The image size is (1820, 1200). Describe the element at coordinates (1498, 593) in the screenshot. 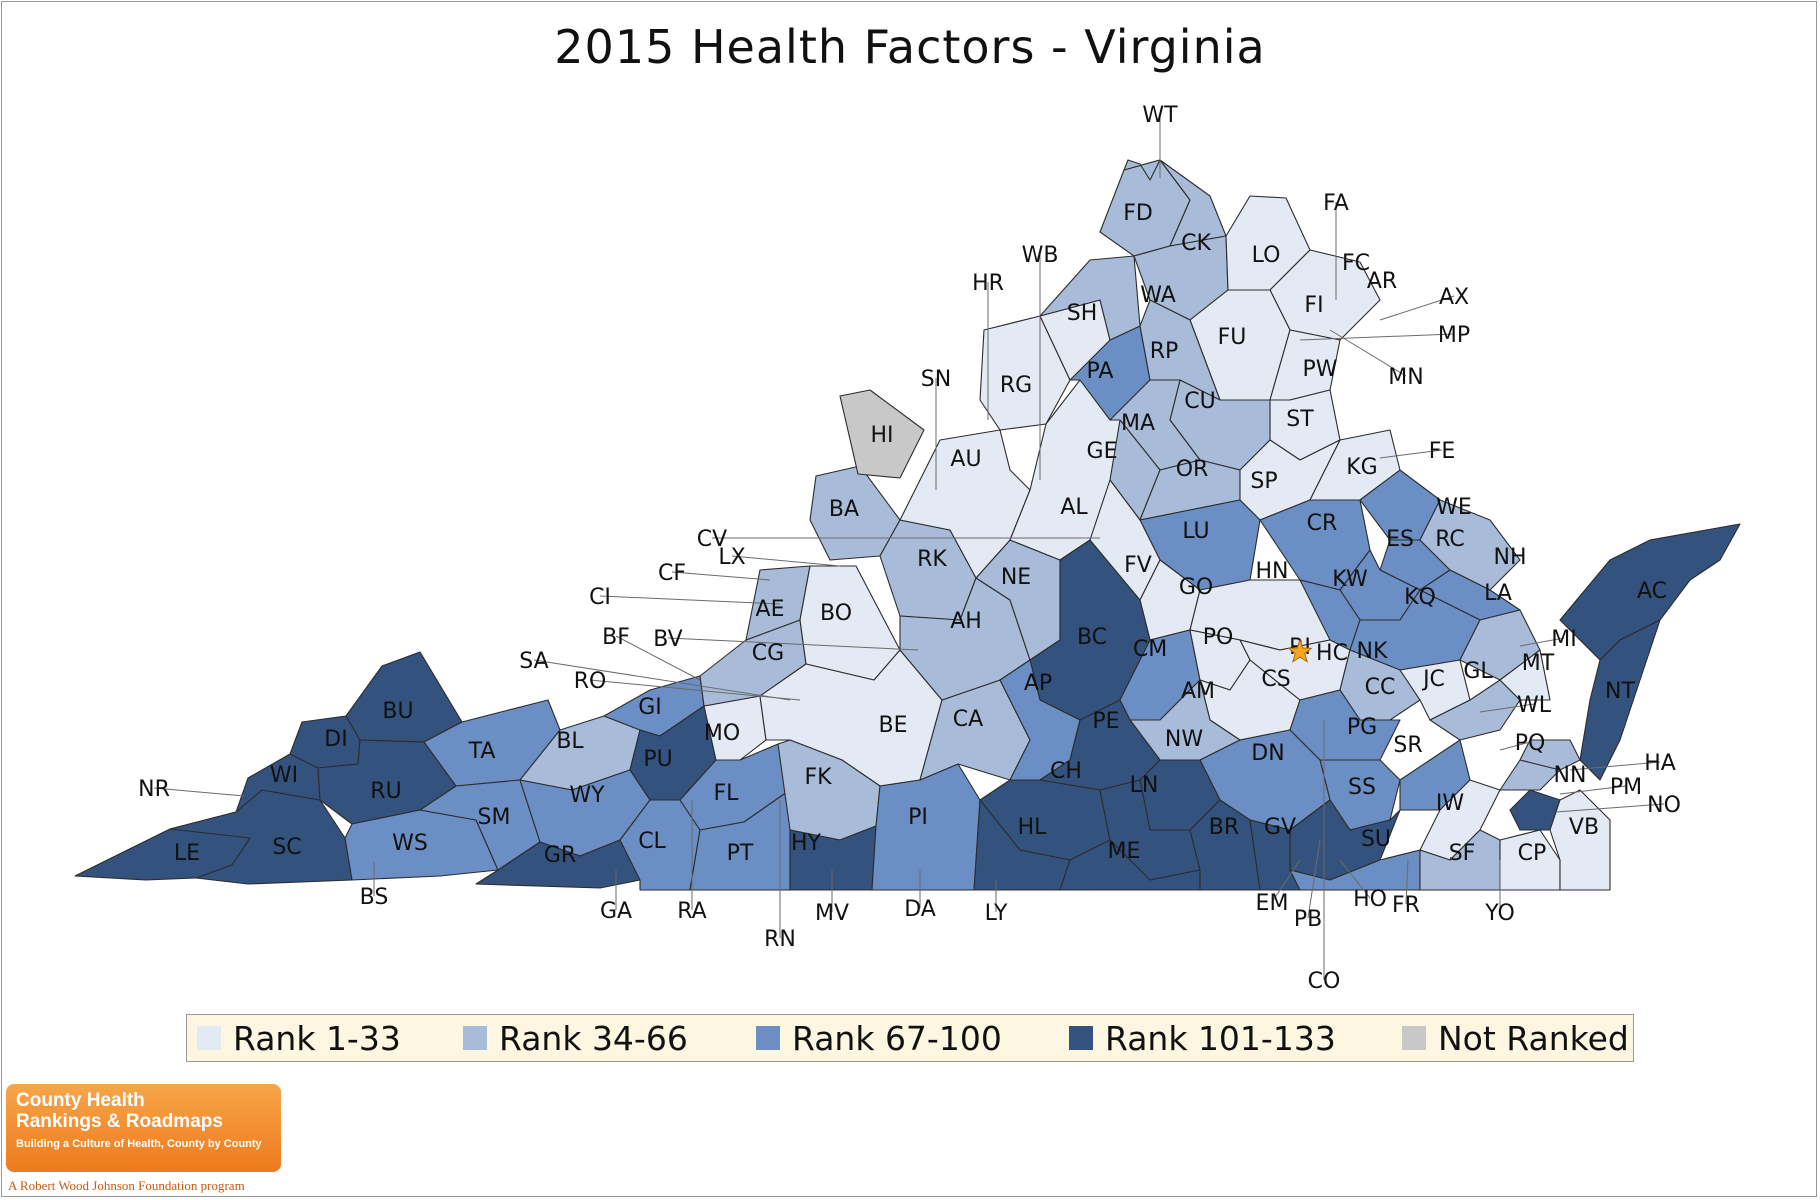

I see `county-label-la: LA` at that location.